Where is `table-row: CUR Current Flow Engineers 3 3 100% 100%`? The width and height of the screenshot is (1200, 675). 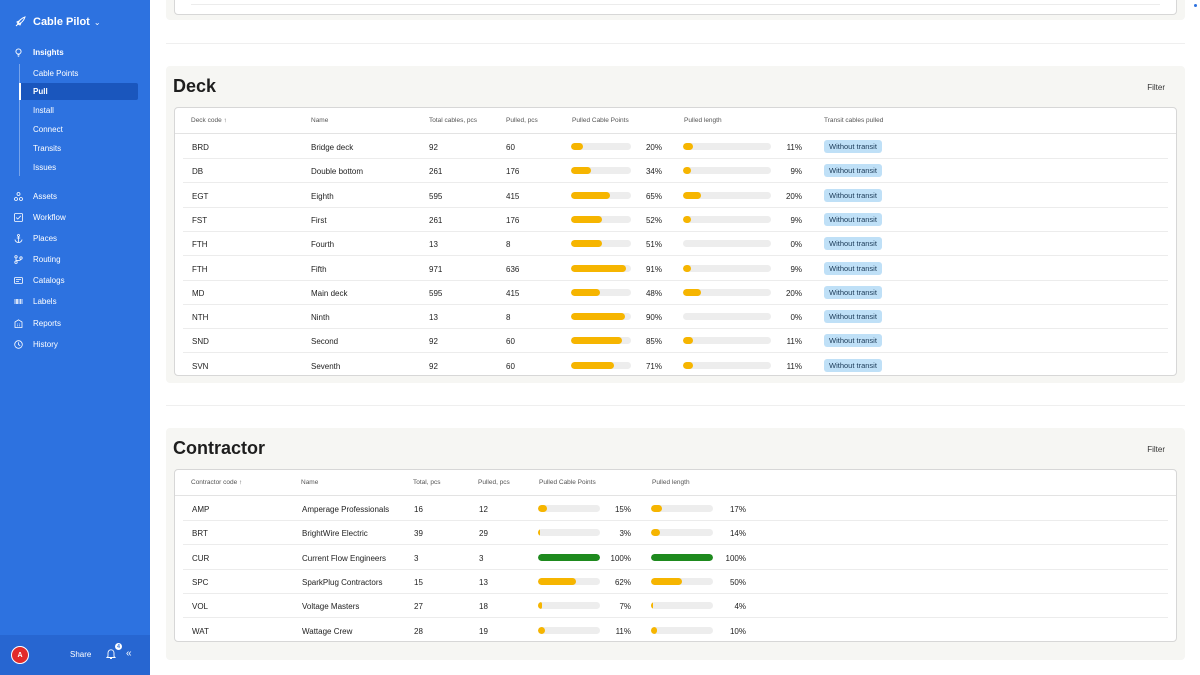
table-row: CUR Current Flow Engineers 3 3 100% 100% is located at coordinates (675, 558).